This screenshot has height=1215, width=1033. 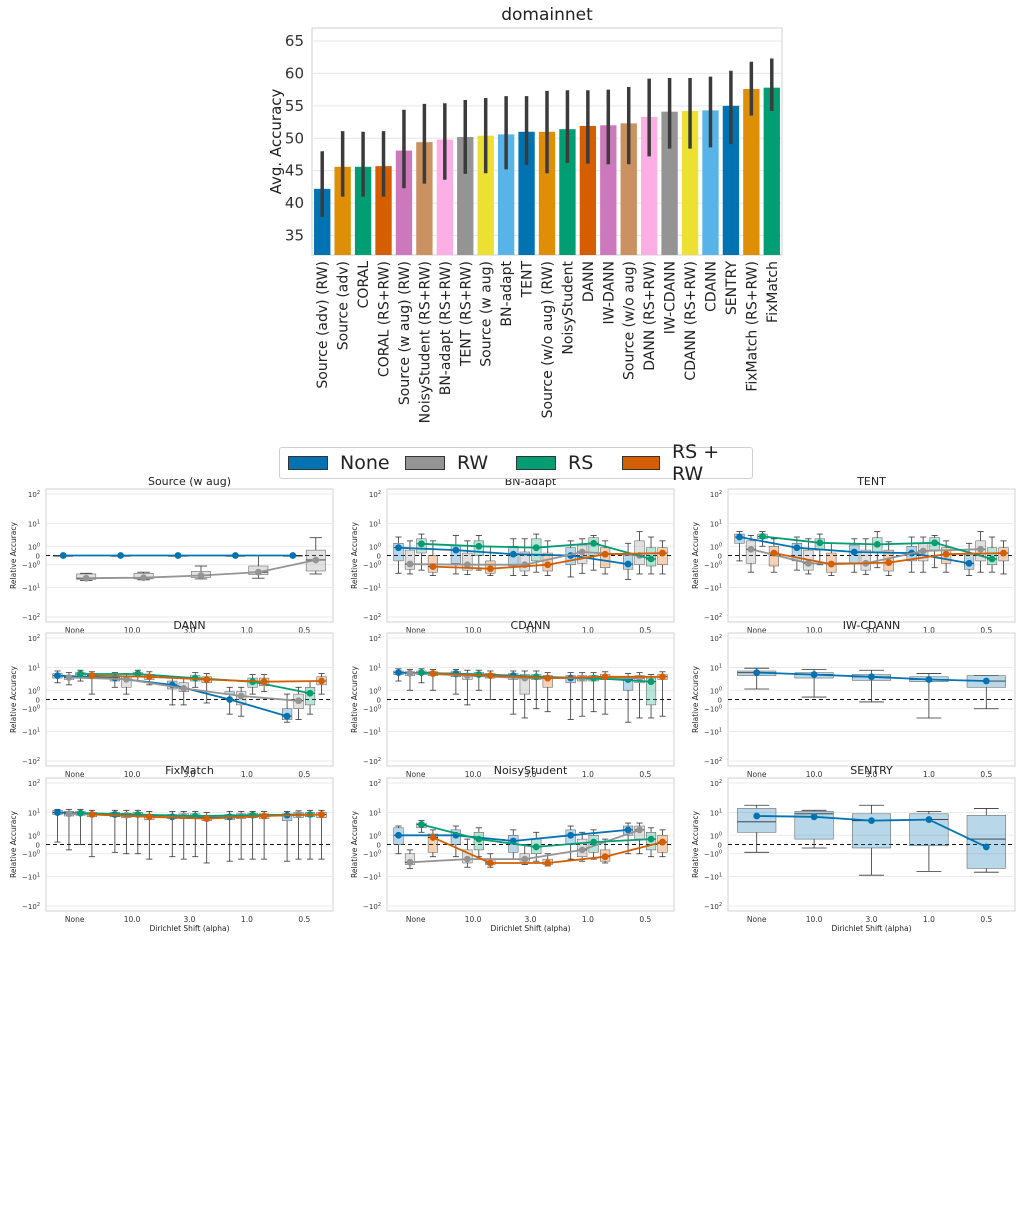 What do you see at coordinates (531, 625) in the screenshot?
I see `panel-title: CDANN` at bounding box center [531, 625].